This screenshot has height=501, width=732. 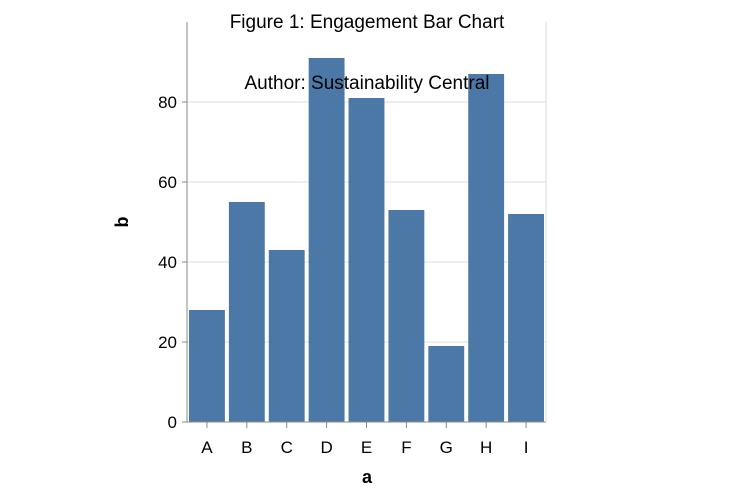 What do you see at coordinates (167, 102) in the screenshot?
I see `y-tick-label-80: 80` at bounding box center [167, 102].